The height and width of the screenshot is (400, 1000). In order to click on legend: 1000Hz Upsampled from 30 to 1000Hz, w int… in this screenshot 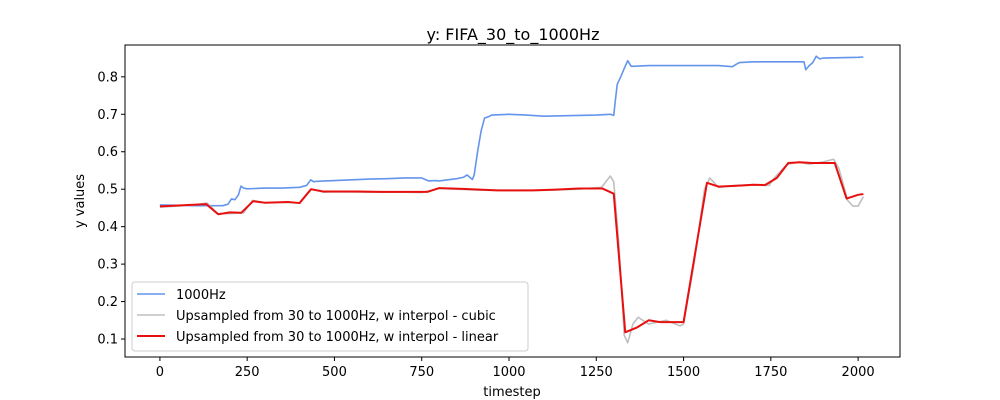, I will do `click(330, 316)`.